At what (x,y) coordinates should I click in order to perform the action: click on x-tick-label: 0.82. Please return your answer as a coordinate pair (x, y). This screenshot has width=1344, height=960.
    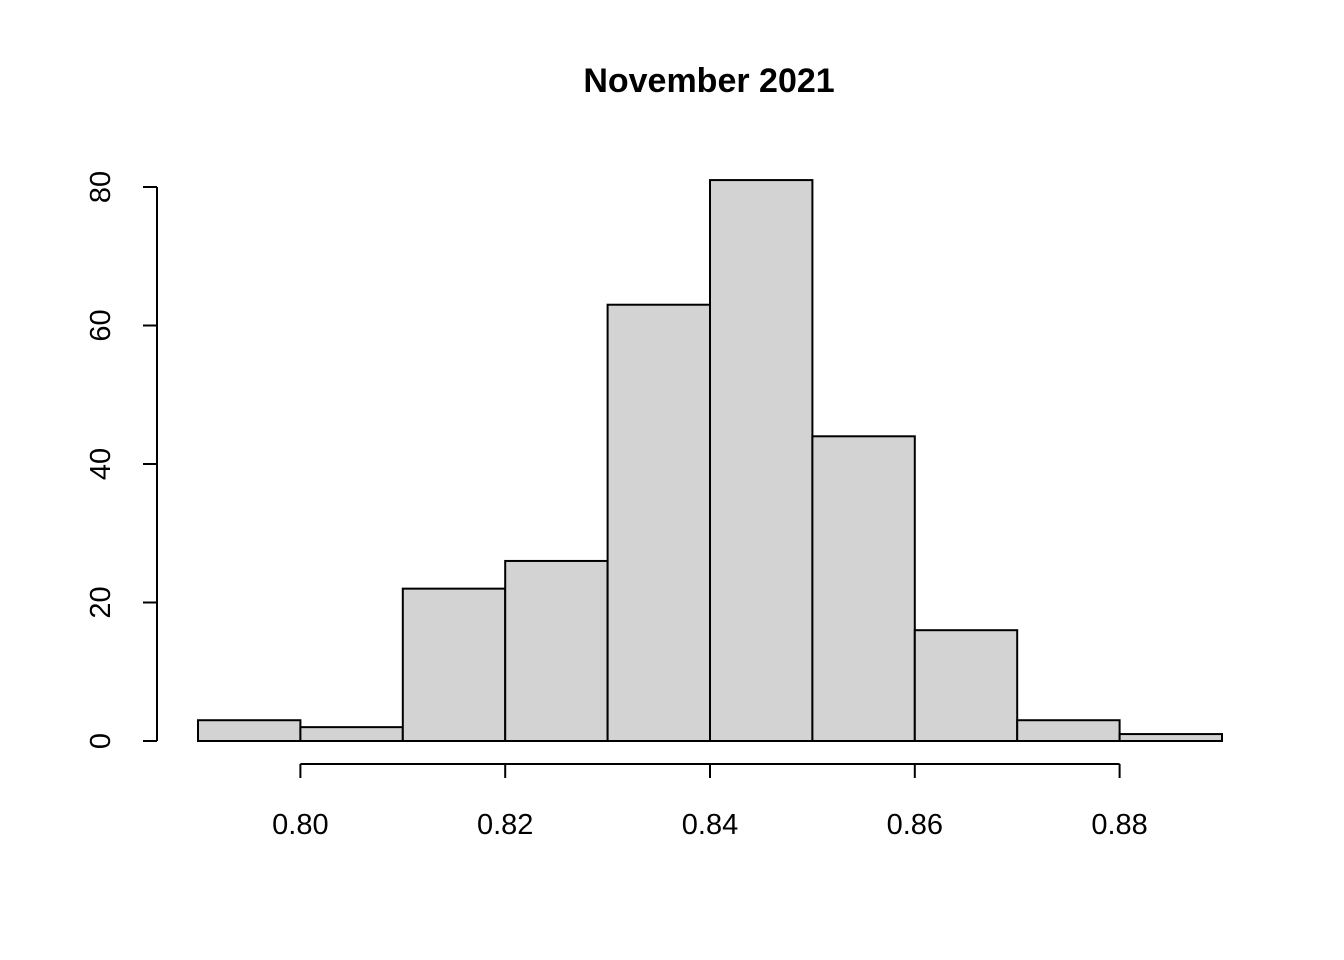
    Looking at the image, I should click on (505, 825).